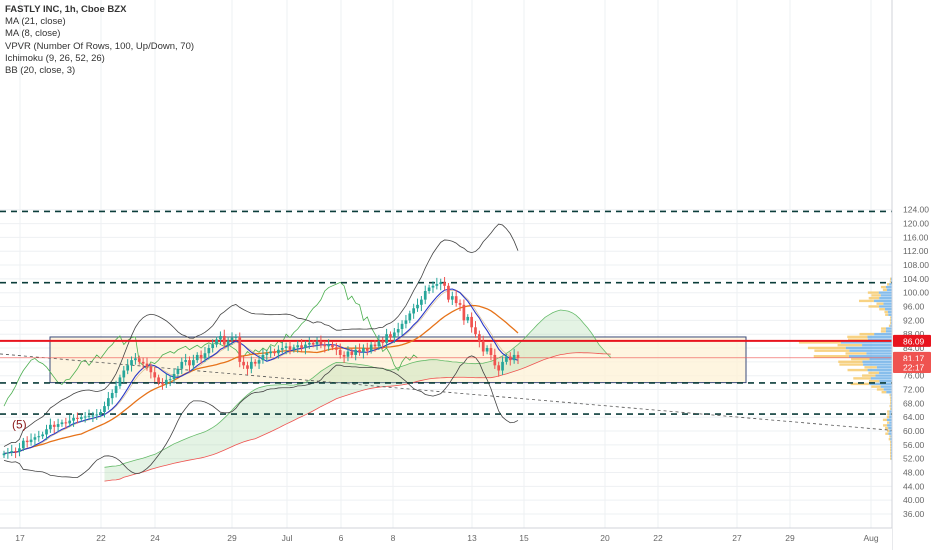 This screenshot has width=932, height=550. I want to click on price-tick-label: 40.00, so click(914, 500).